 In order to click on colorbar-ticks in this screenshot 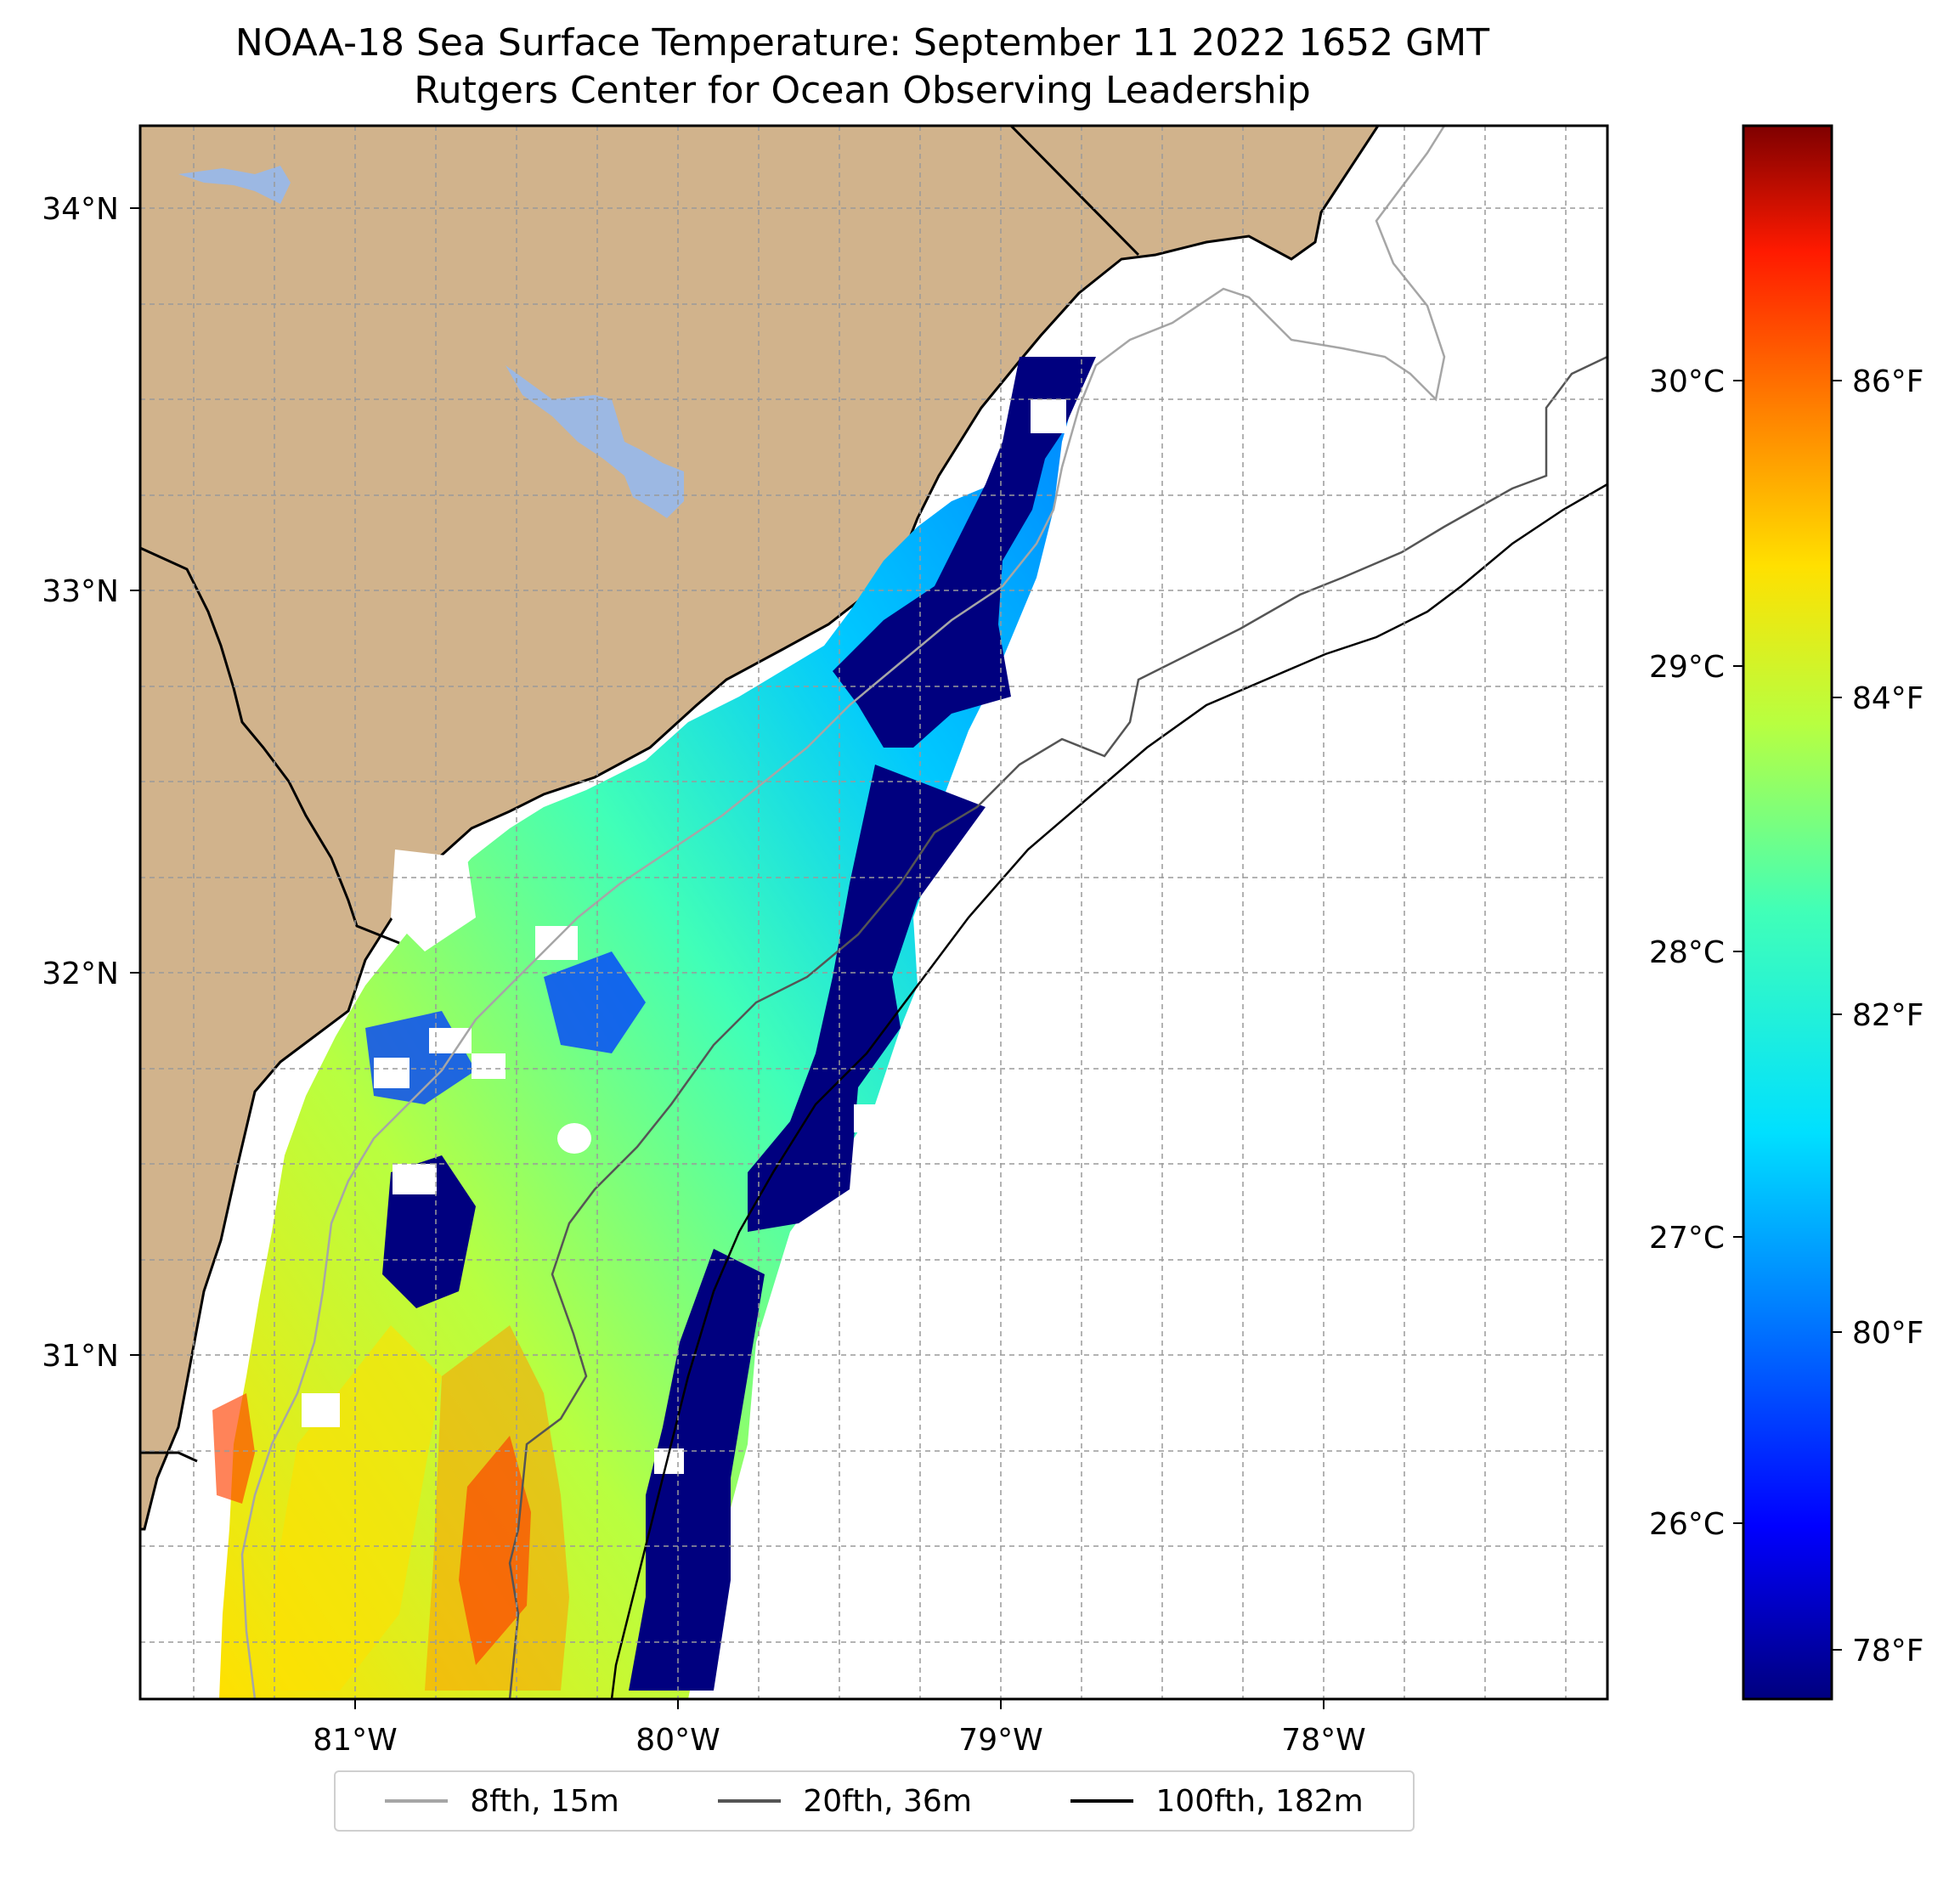, I will do `click(1788, 1015)`.